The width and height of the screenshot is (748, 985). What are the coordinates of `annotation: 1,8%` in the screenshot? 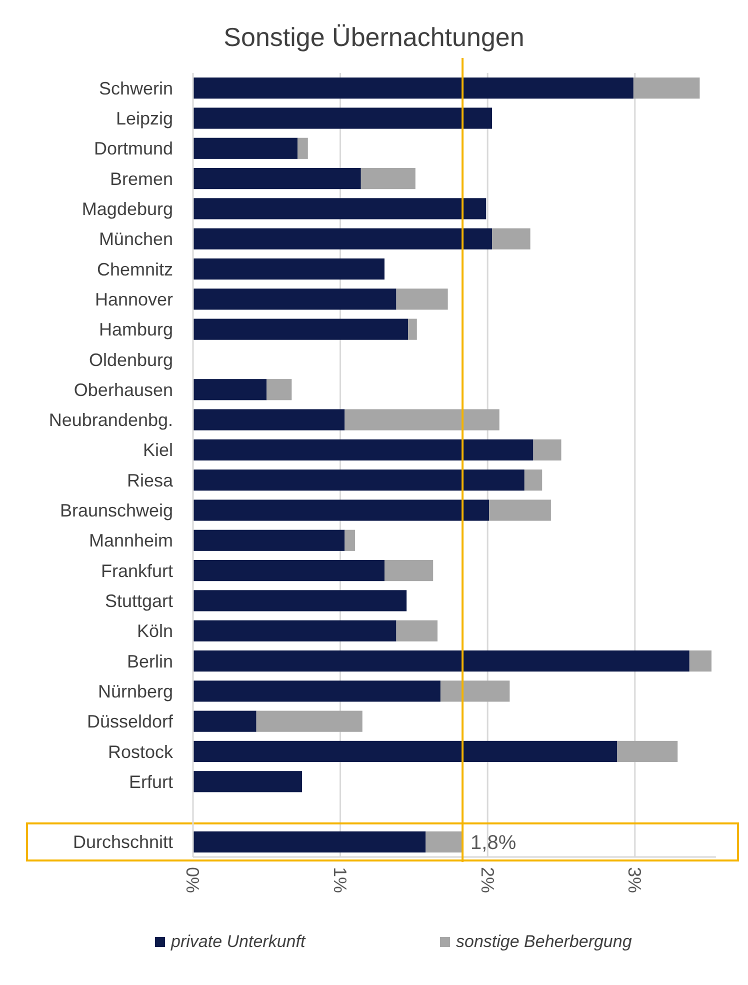 It's located at (493, 843).